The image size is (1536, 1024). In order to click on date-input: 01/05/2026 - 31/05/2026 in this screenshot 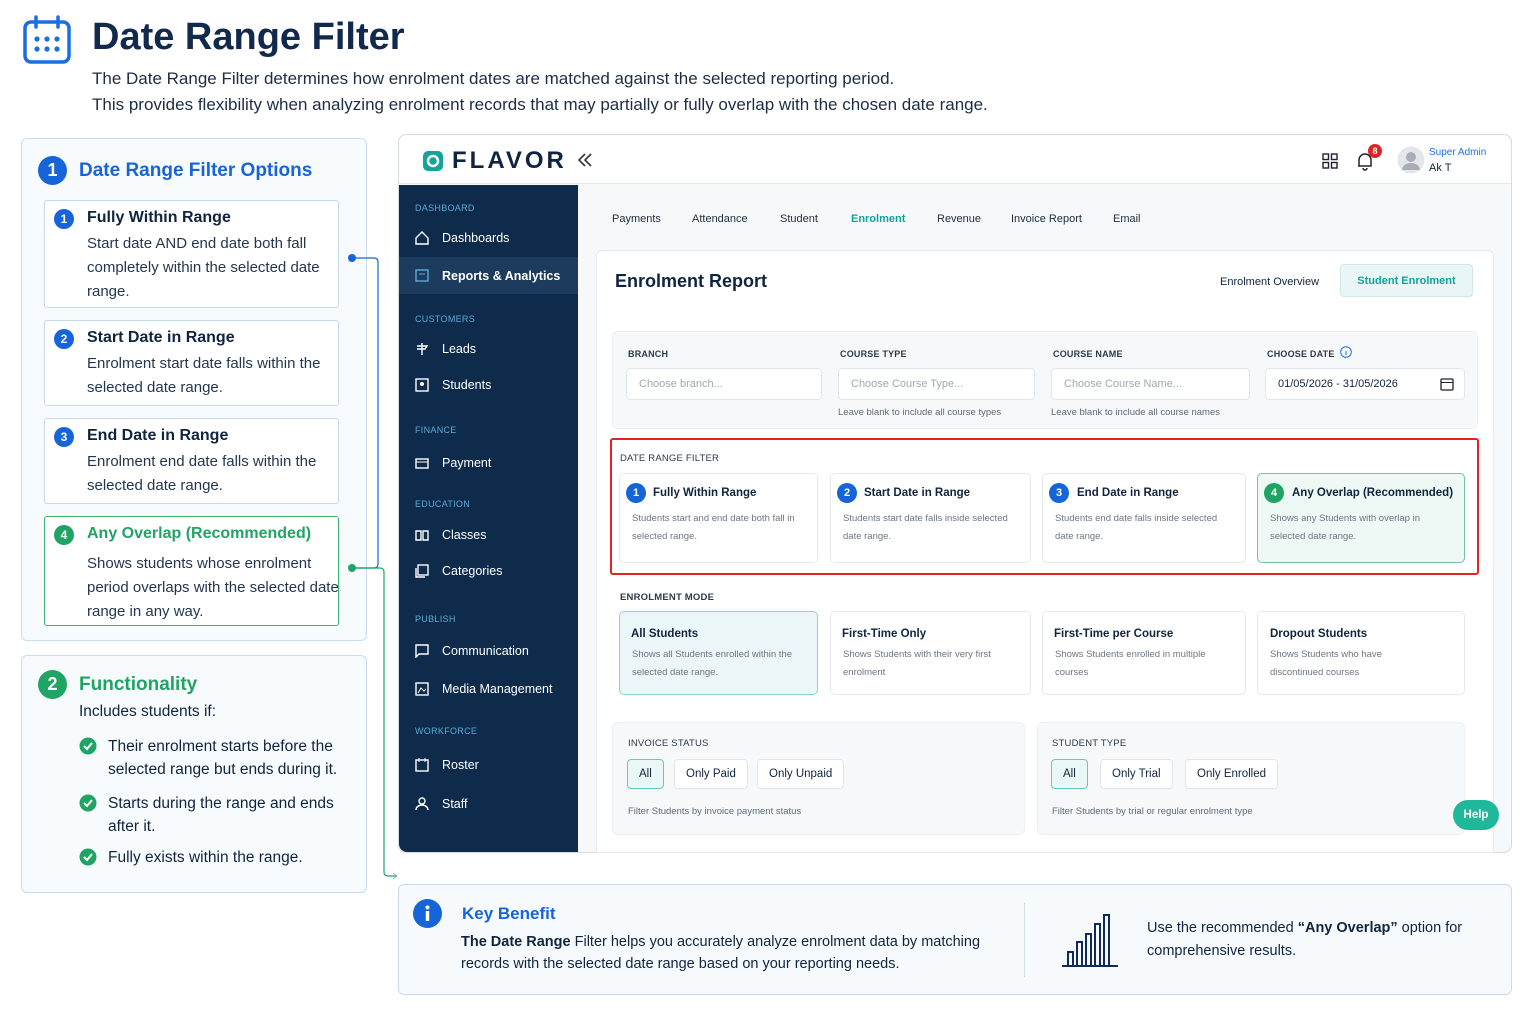, I will do `click(1365, 384)`.